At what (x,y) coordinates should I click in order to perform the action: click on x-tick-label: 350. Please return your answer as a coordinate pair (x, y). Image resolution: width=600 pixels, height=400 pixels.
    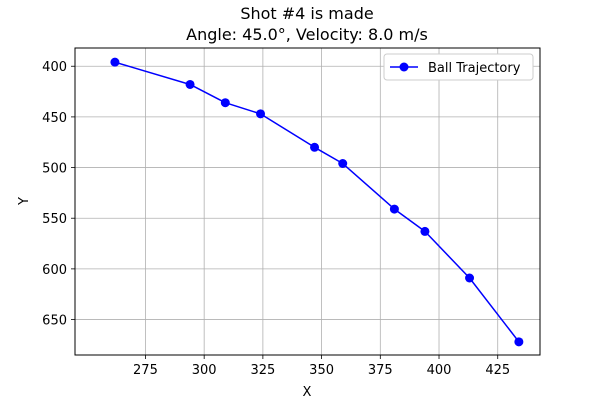
    Looking at the image, I should click on (321, 370).